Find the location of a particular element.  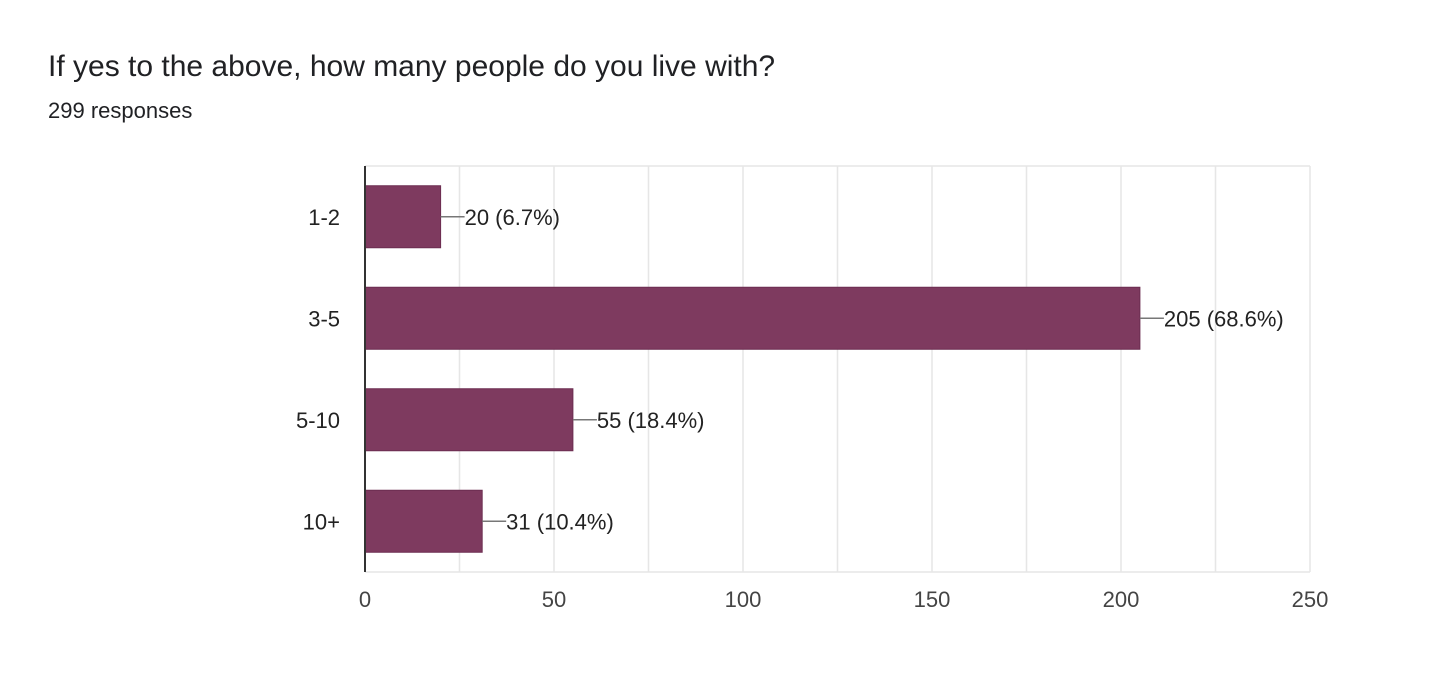

category-label: 10+ is located at coordinates (321, 521).